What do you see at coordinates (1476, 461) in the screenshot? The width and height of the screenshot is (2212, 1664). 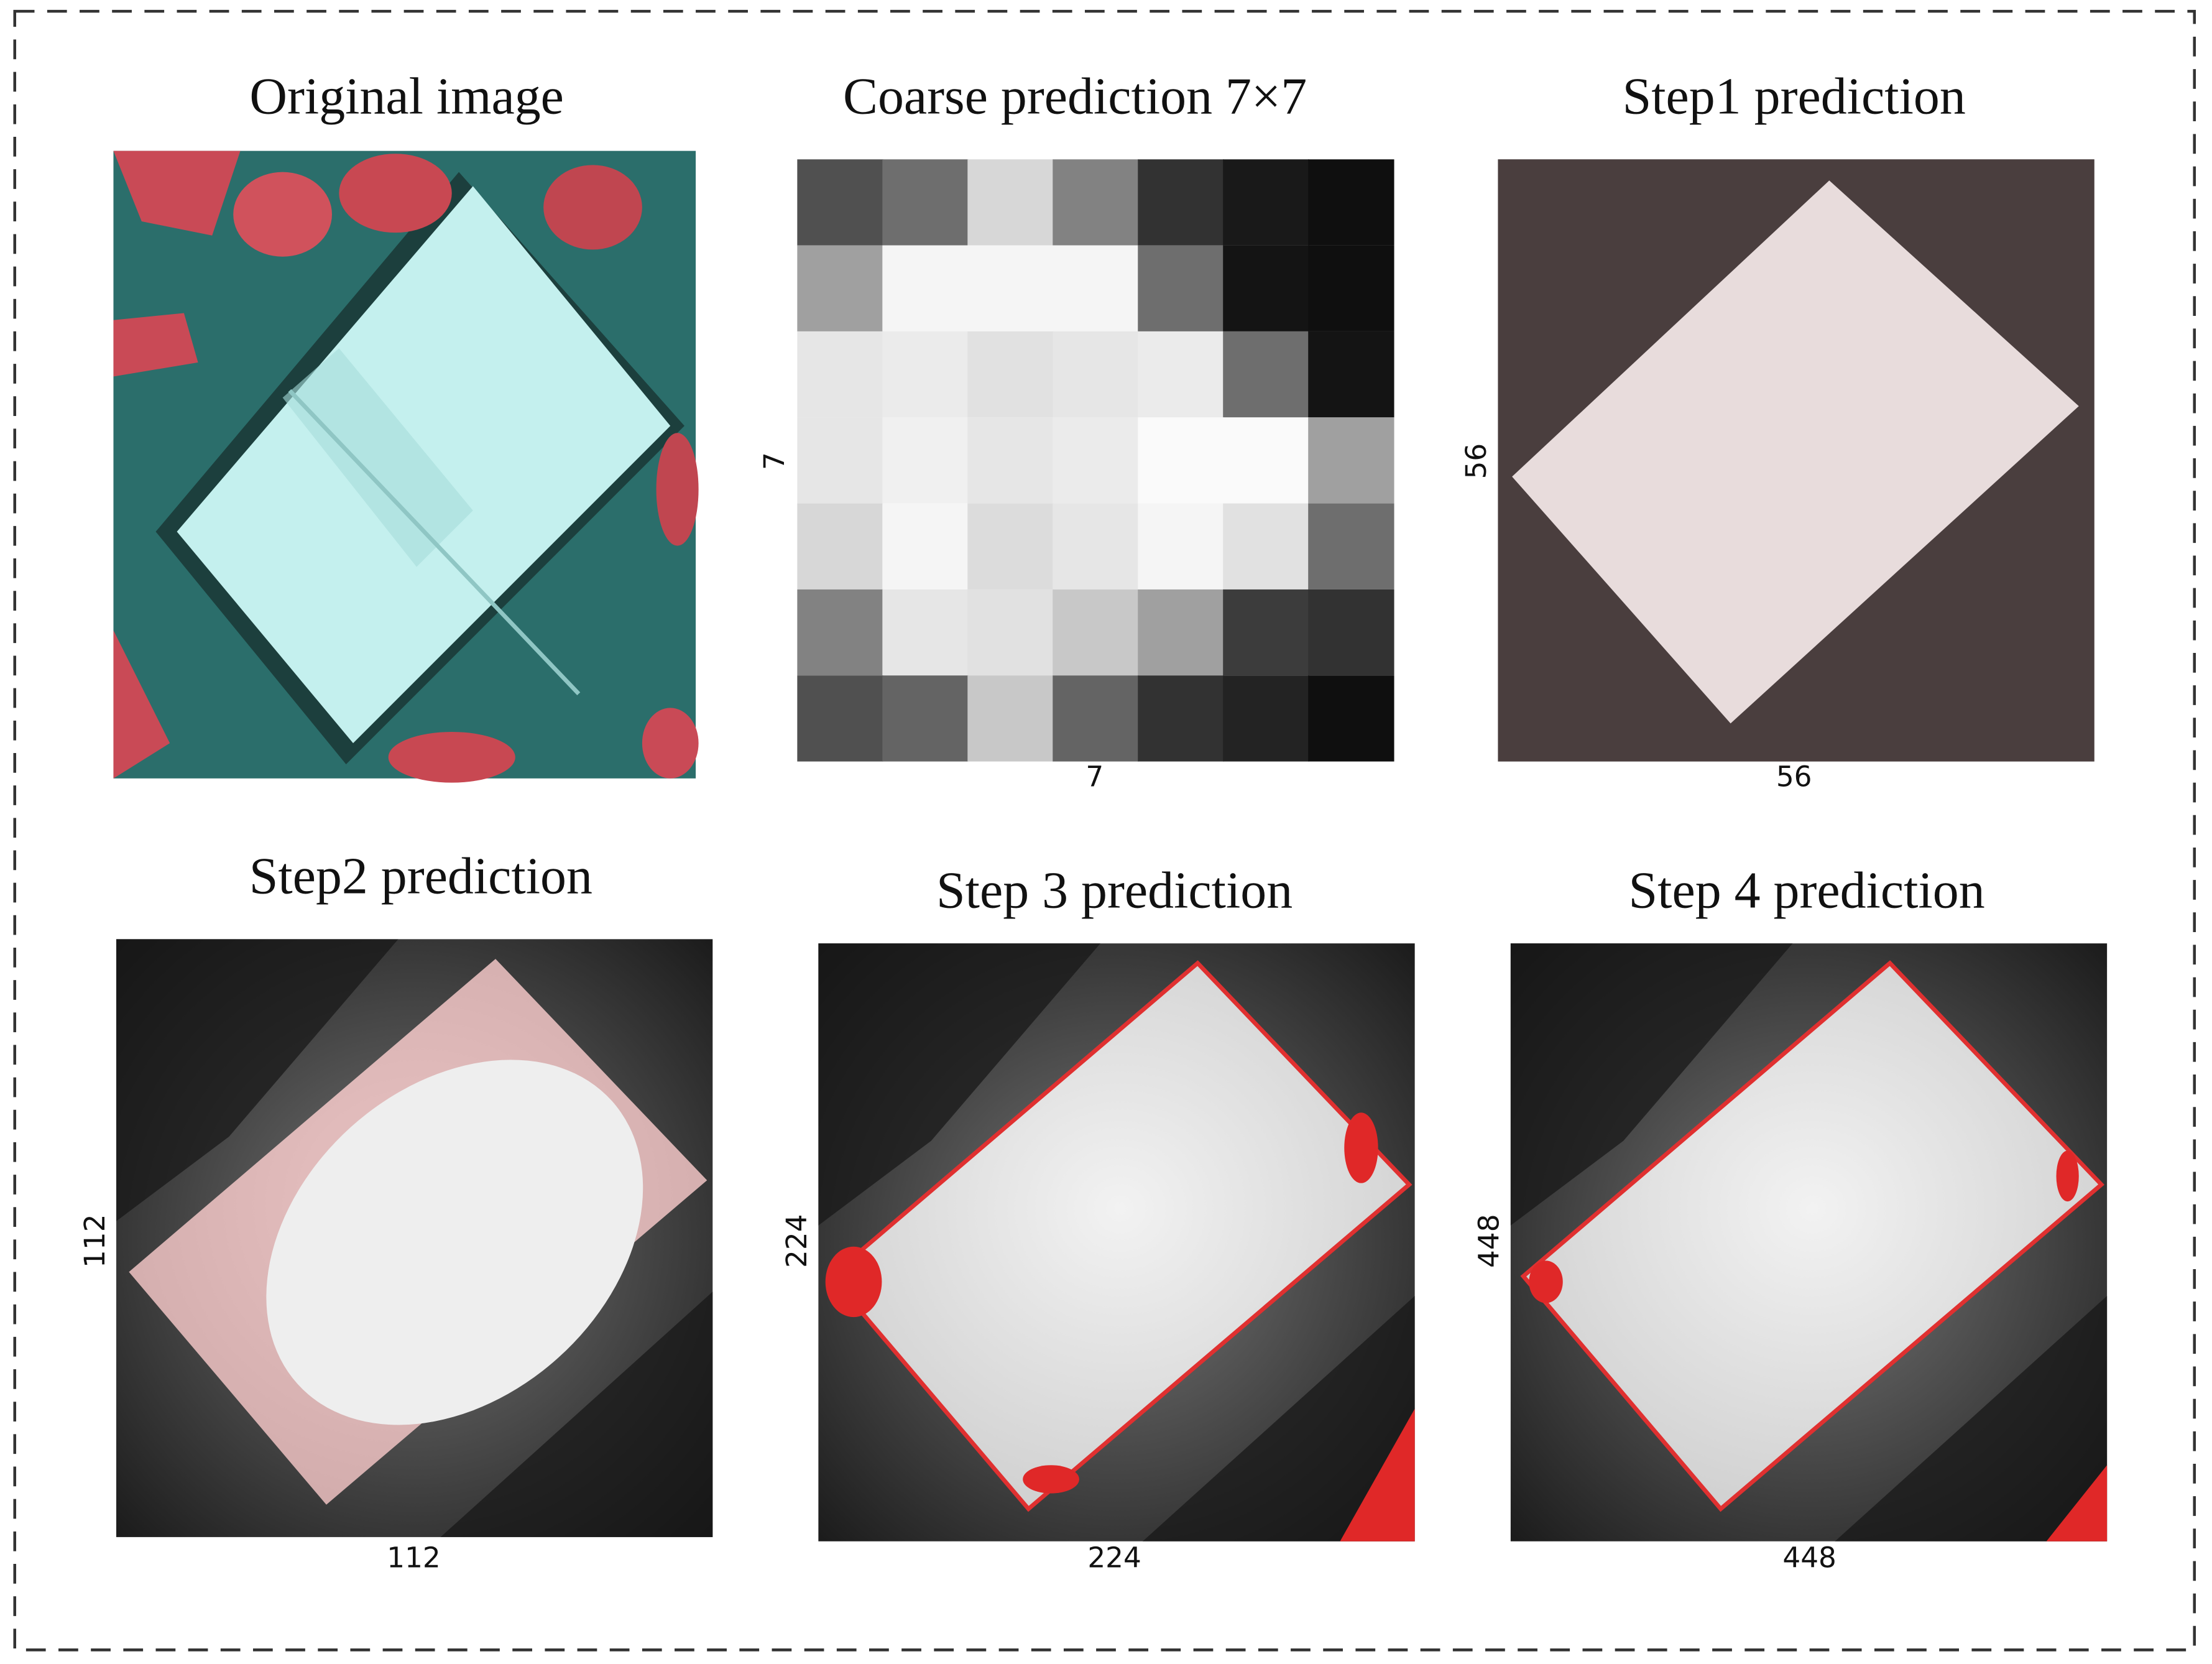 I see `y-label: 56` at bounding box center [1476, 461].